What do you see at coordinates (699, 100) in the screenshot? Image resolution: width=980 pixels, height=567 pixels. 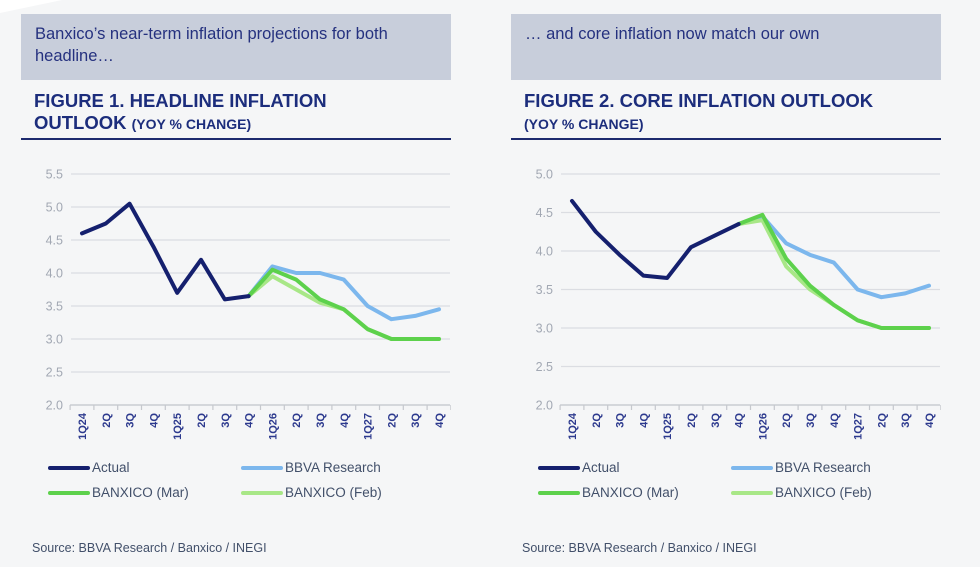 I see `figure-2-title-line1: FIGURE 2. CORE INFLATION OUTLOOK` at bounding box center [699, 100].